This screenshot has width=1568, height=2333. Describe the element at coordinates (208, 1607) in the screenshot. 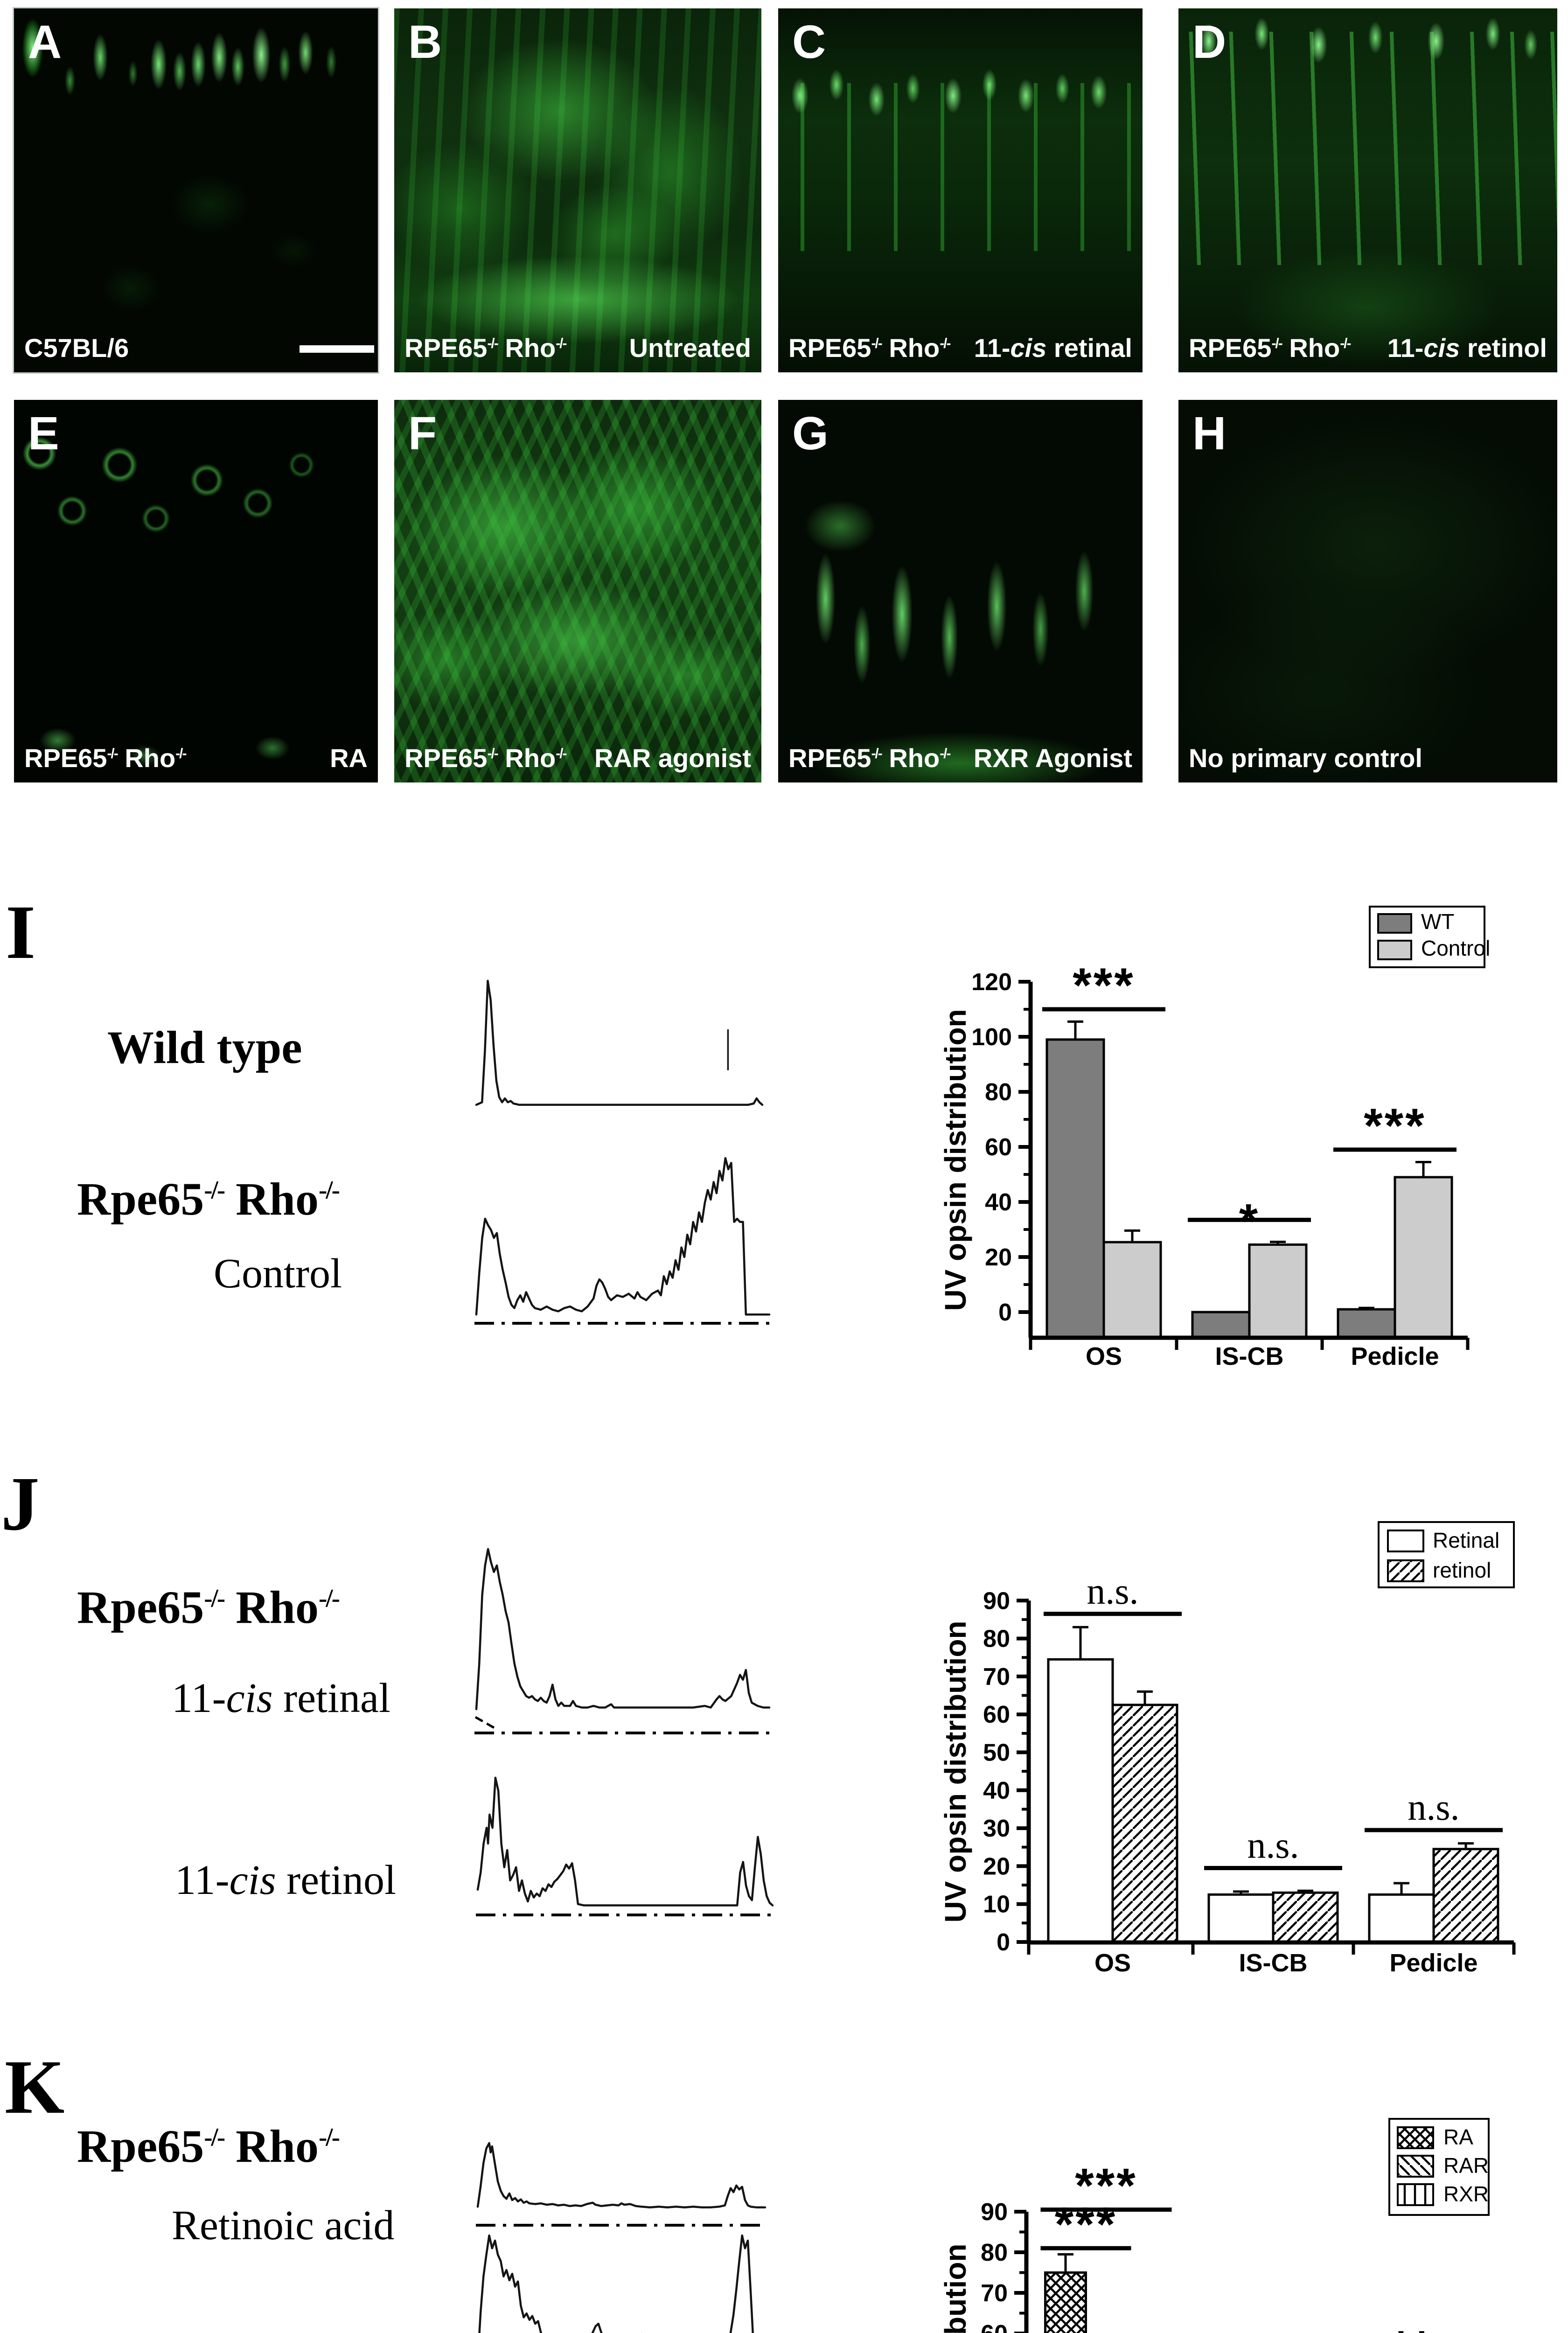

I see `genotype-label-j: Rpe65-/- Rho-/-` at that location.